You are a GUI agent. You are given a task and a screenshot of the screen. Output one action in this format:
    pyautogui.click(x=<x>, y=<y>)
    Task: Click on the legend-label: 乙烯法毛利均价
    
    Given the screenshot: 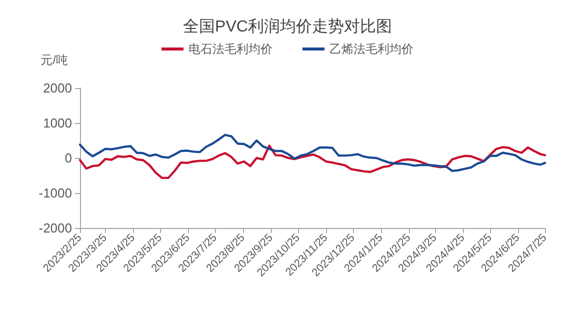 What is the action you would take?
    pyautogui.click(x=372, y=49)
    